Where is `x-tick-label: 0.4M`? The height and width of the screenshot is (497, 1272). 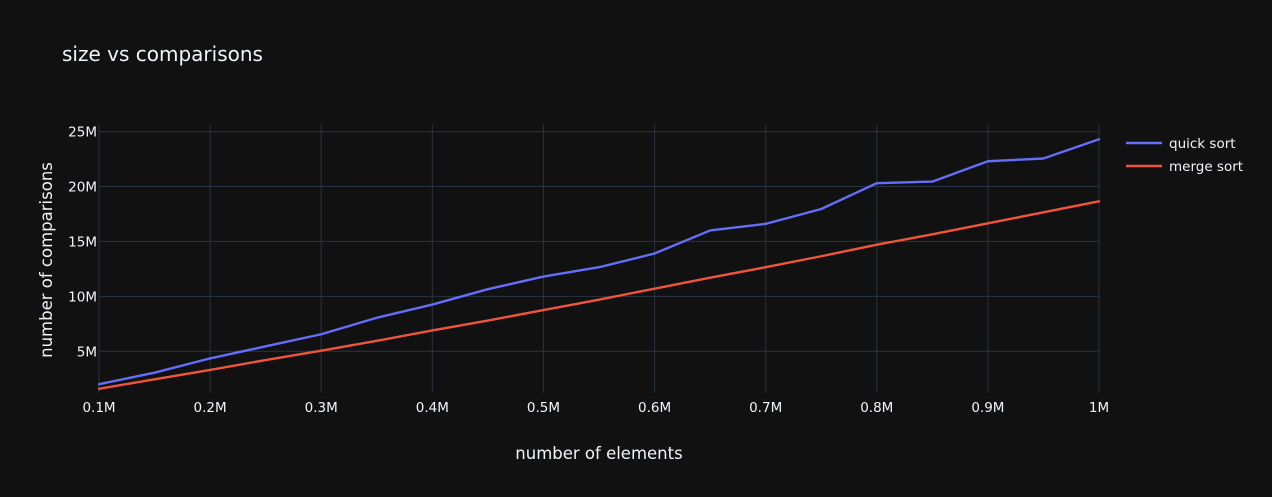
x-tick-label: 0.4M is located at coordinates (432, 408).